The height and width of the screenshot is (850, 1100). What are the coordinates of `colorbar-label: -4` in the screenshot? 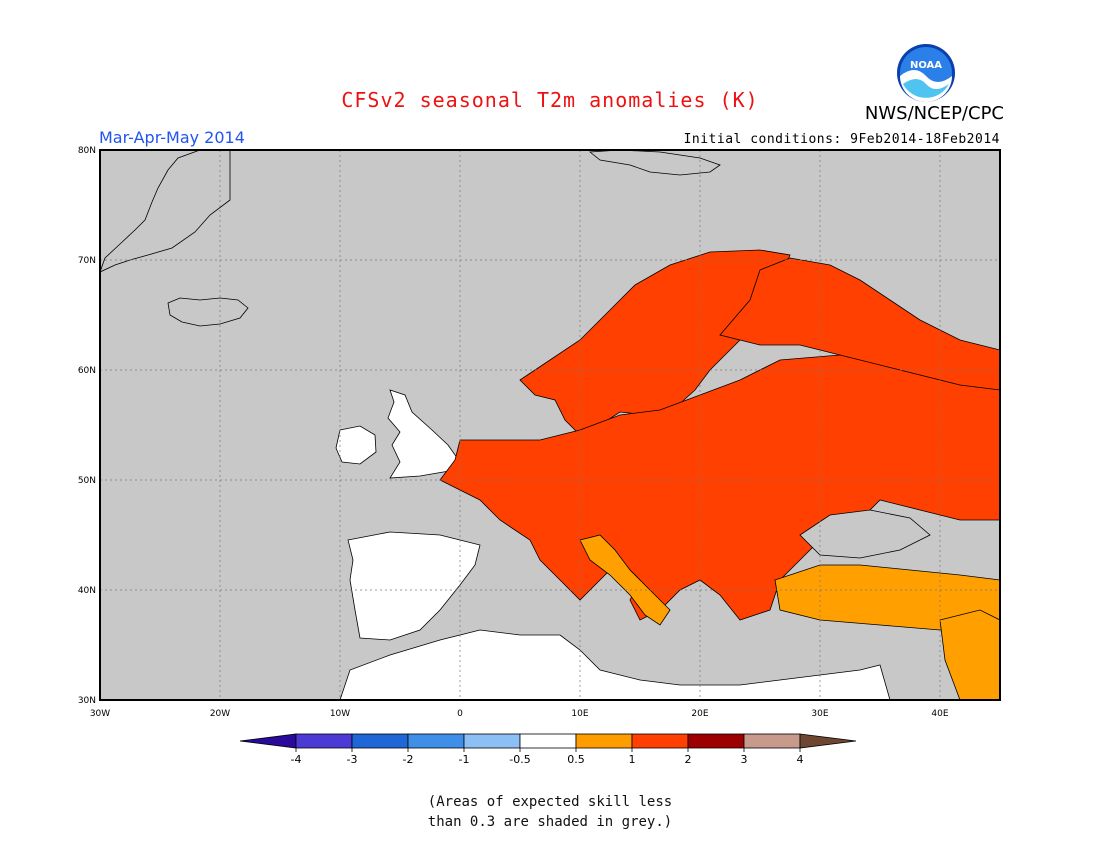 It's located at (296, 759).